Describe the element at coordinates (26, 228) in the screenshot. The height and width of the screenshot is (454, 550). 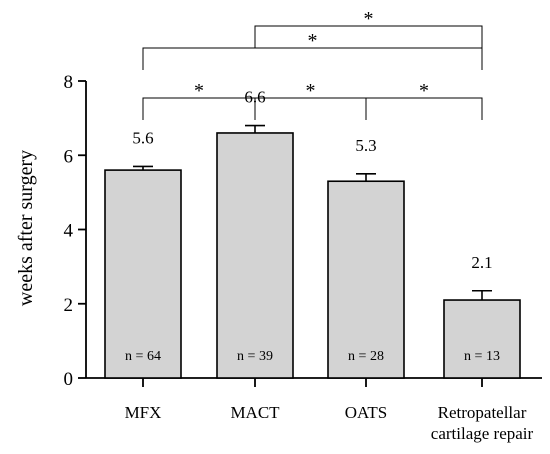
I see `y-axis-label: weeks after surgery` at that location.